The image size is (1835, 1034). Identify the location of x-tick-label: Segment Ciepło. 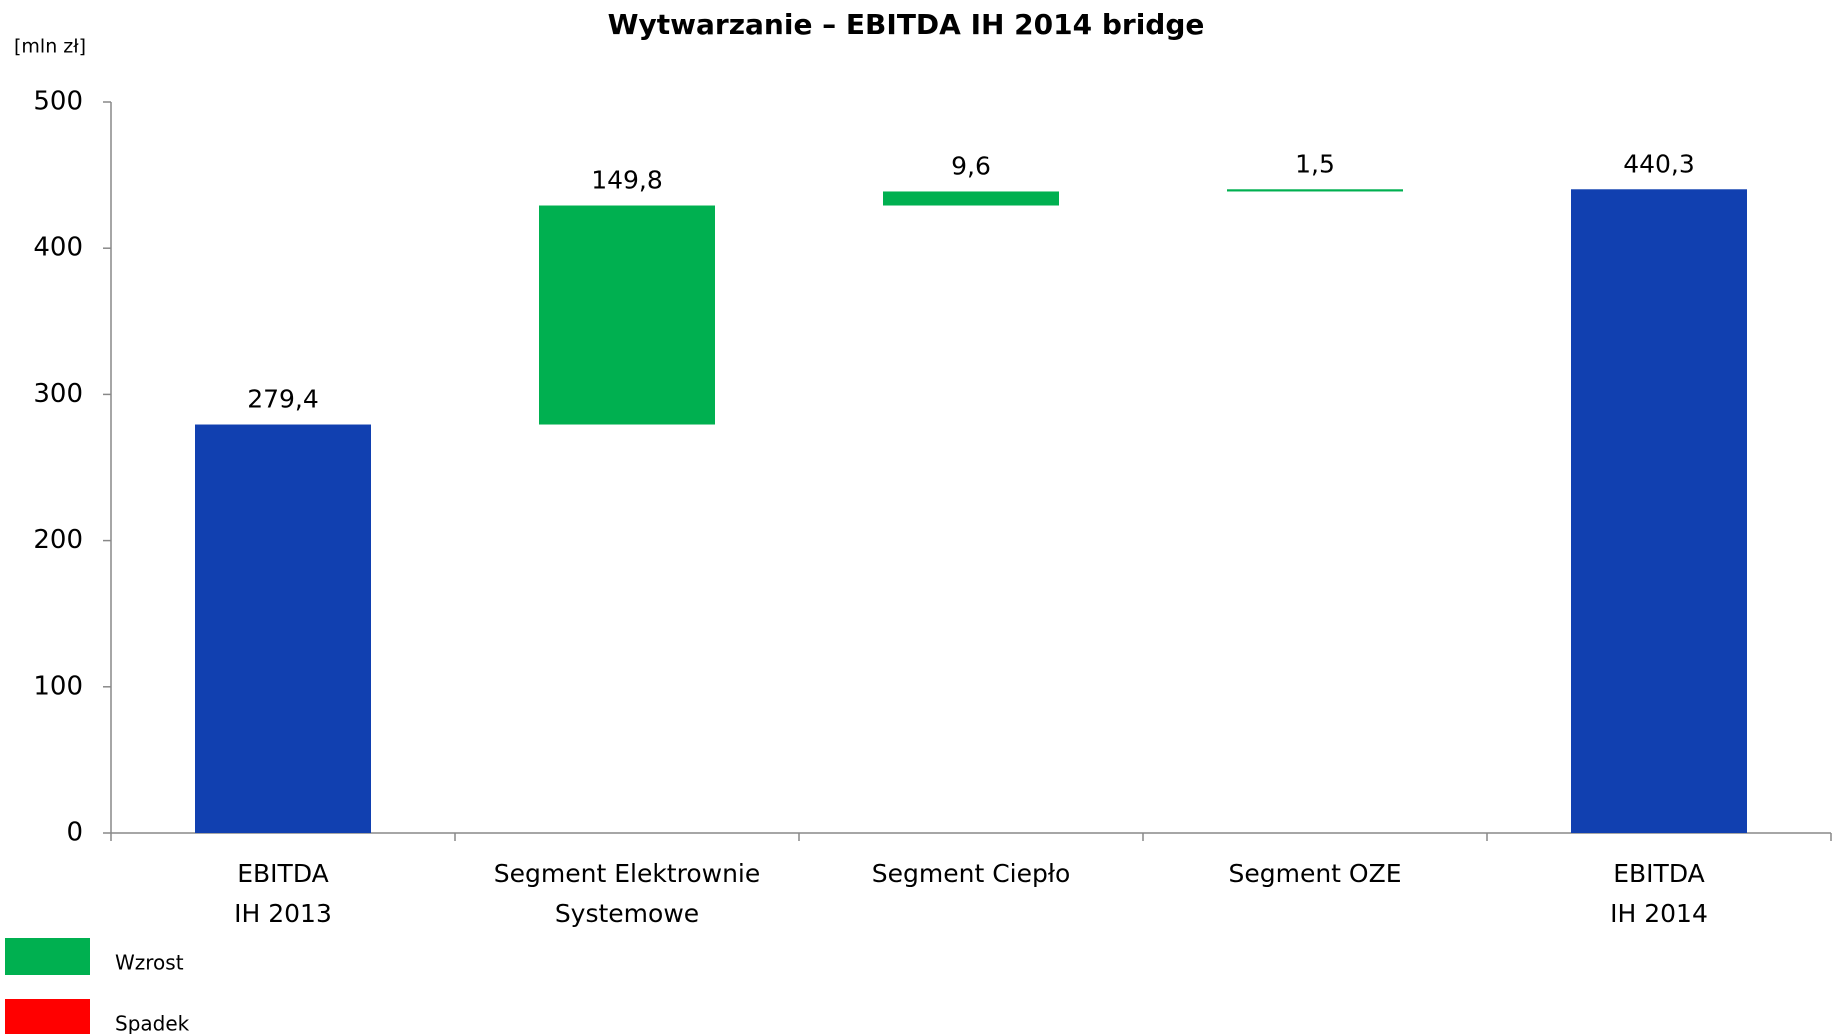
(971, 873).